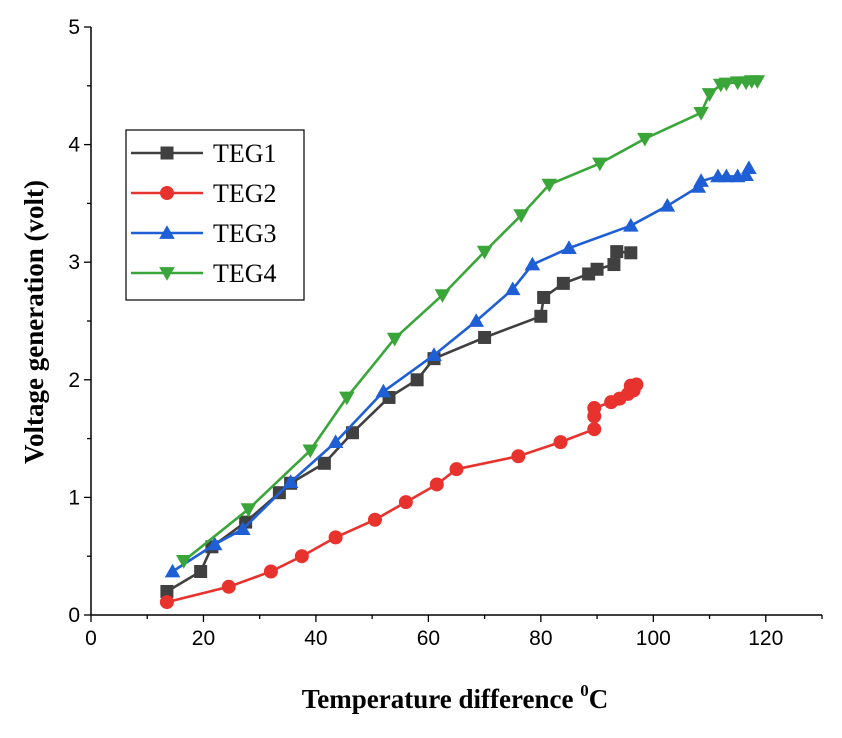  What do you see at coordinates (74, 615) in the screenshot?
I see `y-tick-label: 0` at bounding box center [74, 615].